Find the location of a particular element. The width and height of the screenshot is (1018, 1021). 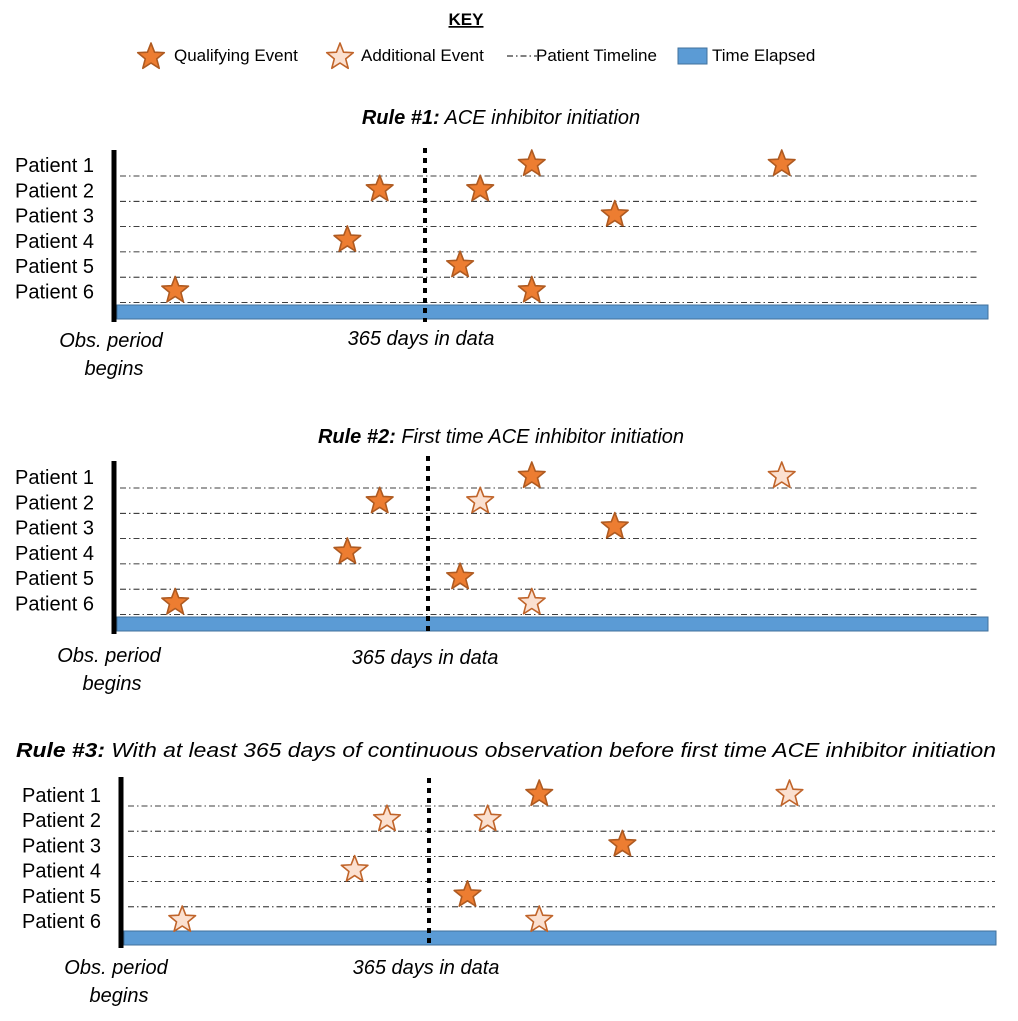

rule-number: Rule #1: is located at coordinates (401, 118).